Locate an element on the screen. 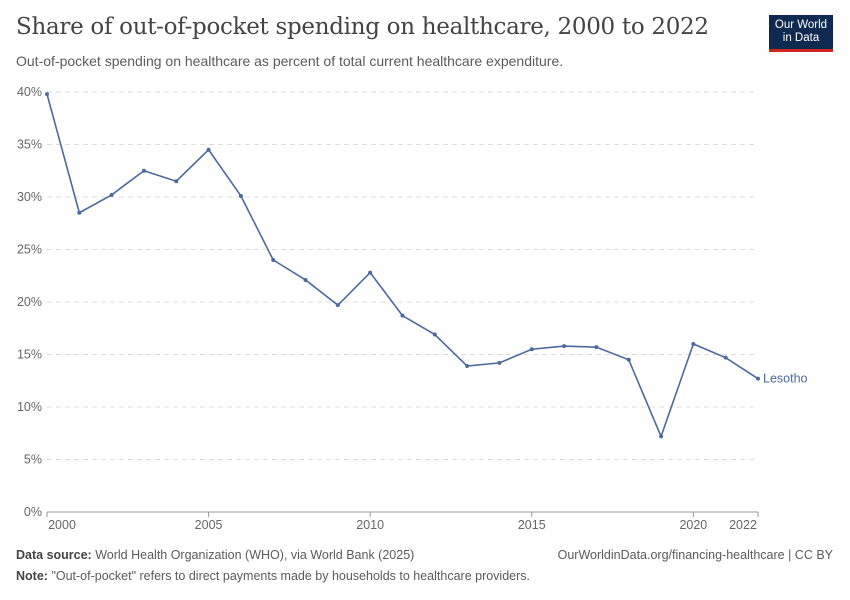 The width and height of the screenshot is (850, 600). y-tick-label: 35% is located at coordinates (29, 145).